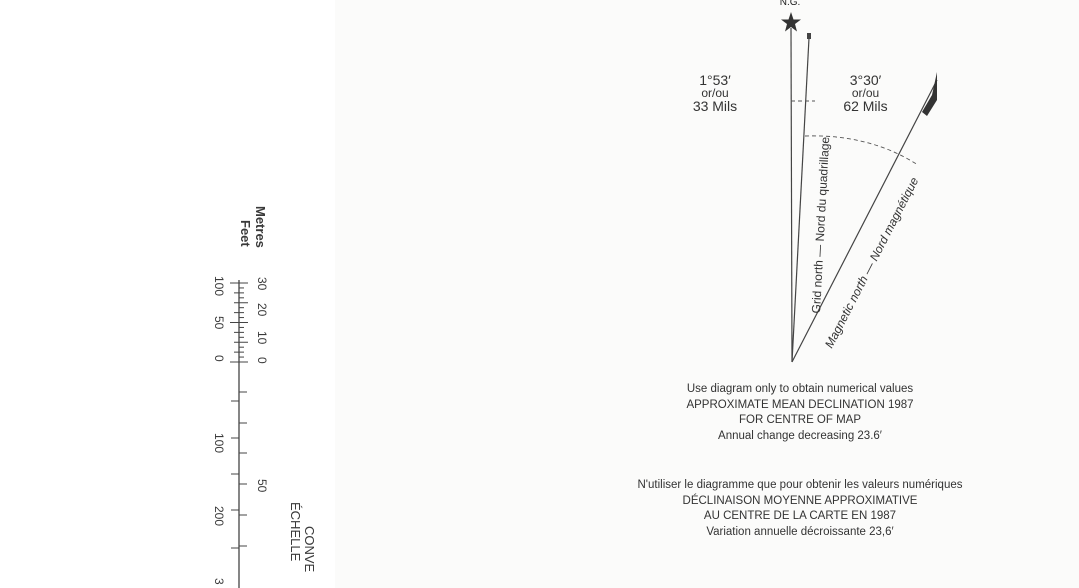 Image resolution: width=1079 pixels, height=588 pixels. I want to click on scale-bar-graphic, so click(239, 434).